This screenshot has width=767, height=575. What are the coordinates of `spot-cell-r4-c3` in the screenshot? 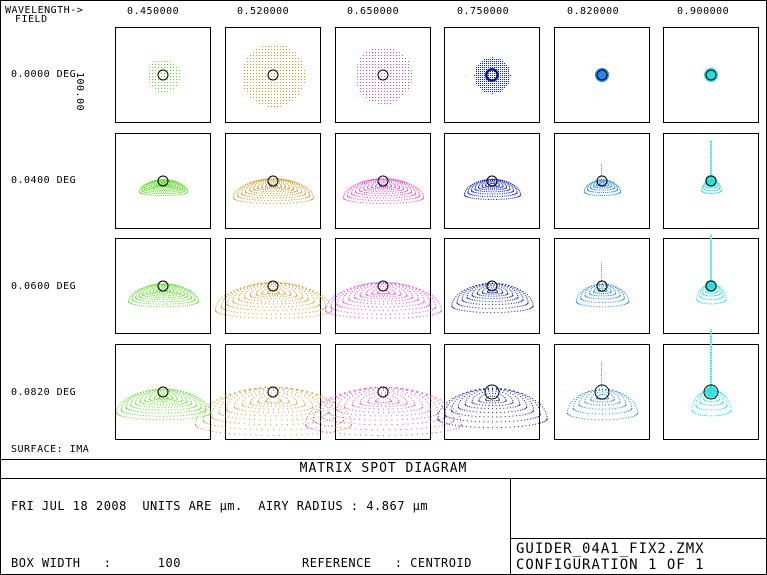 It's located at (383, 392).